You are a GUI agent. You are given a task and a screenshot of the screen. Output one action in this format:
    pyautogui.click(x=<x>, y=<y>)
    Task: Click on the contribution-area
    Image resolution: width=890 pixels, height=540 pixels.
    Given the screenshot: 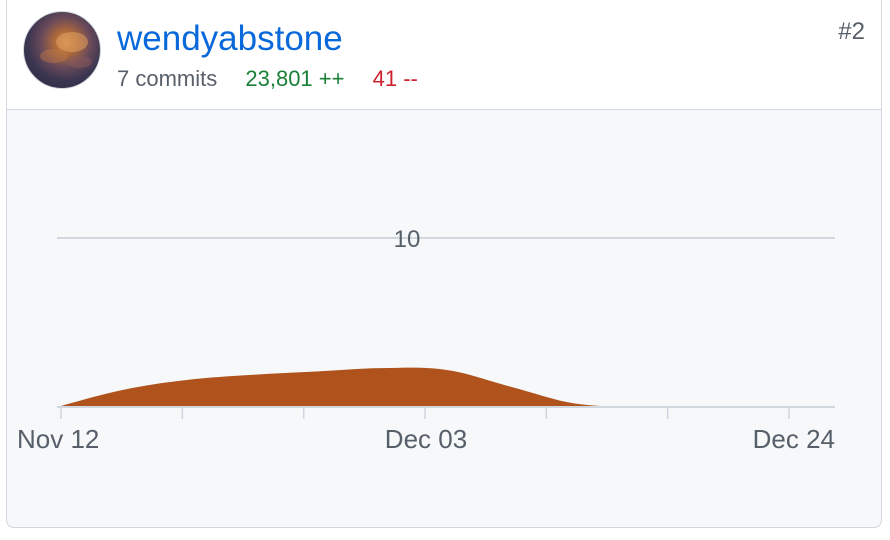 What is the action you would take?
    pyautogui.click(x=446, y=387)
    